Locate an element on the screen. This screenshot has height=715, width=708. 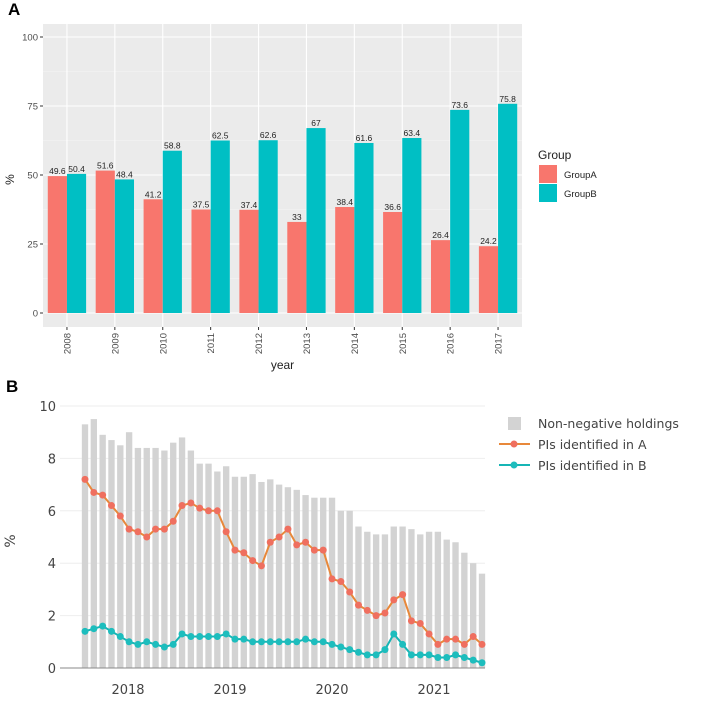
y-tick-label: 6 is located at coordinates (52, 512).